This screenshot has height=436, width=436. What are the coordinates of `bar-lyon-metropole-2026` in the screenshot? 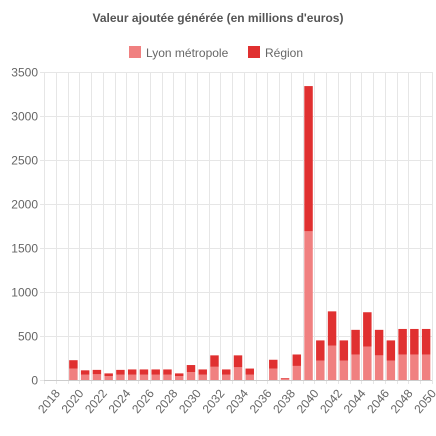 It's located at (144, 377).